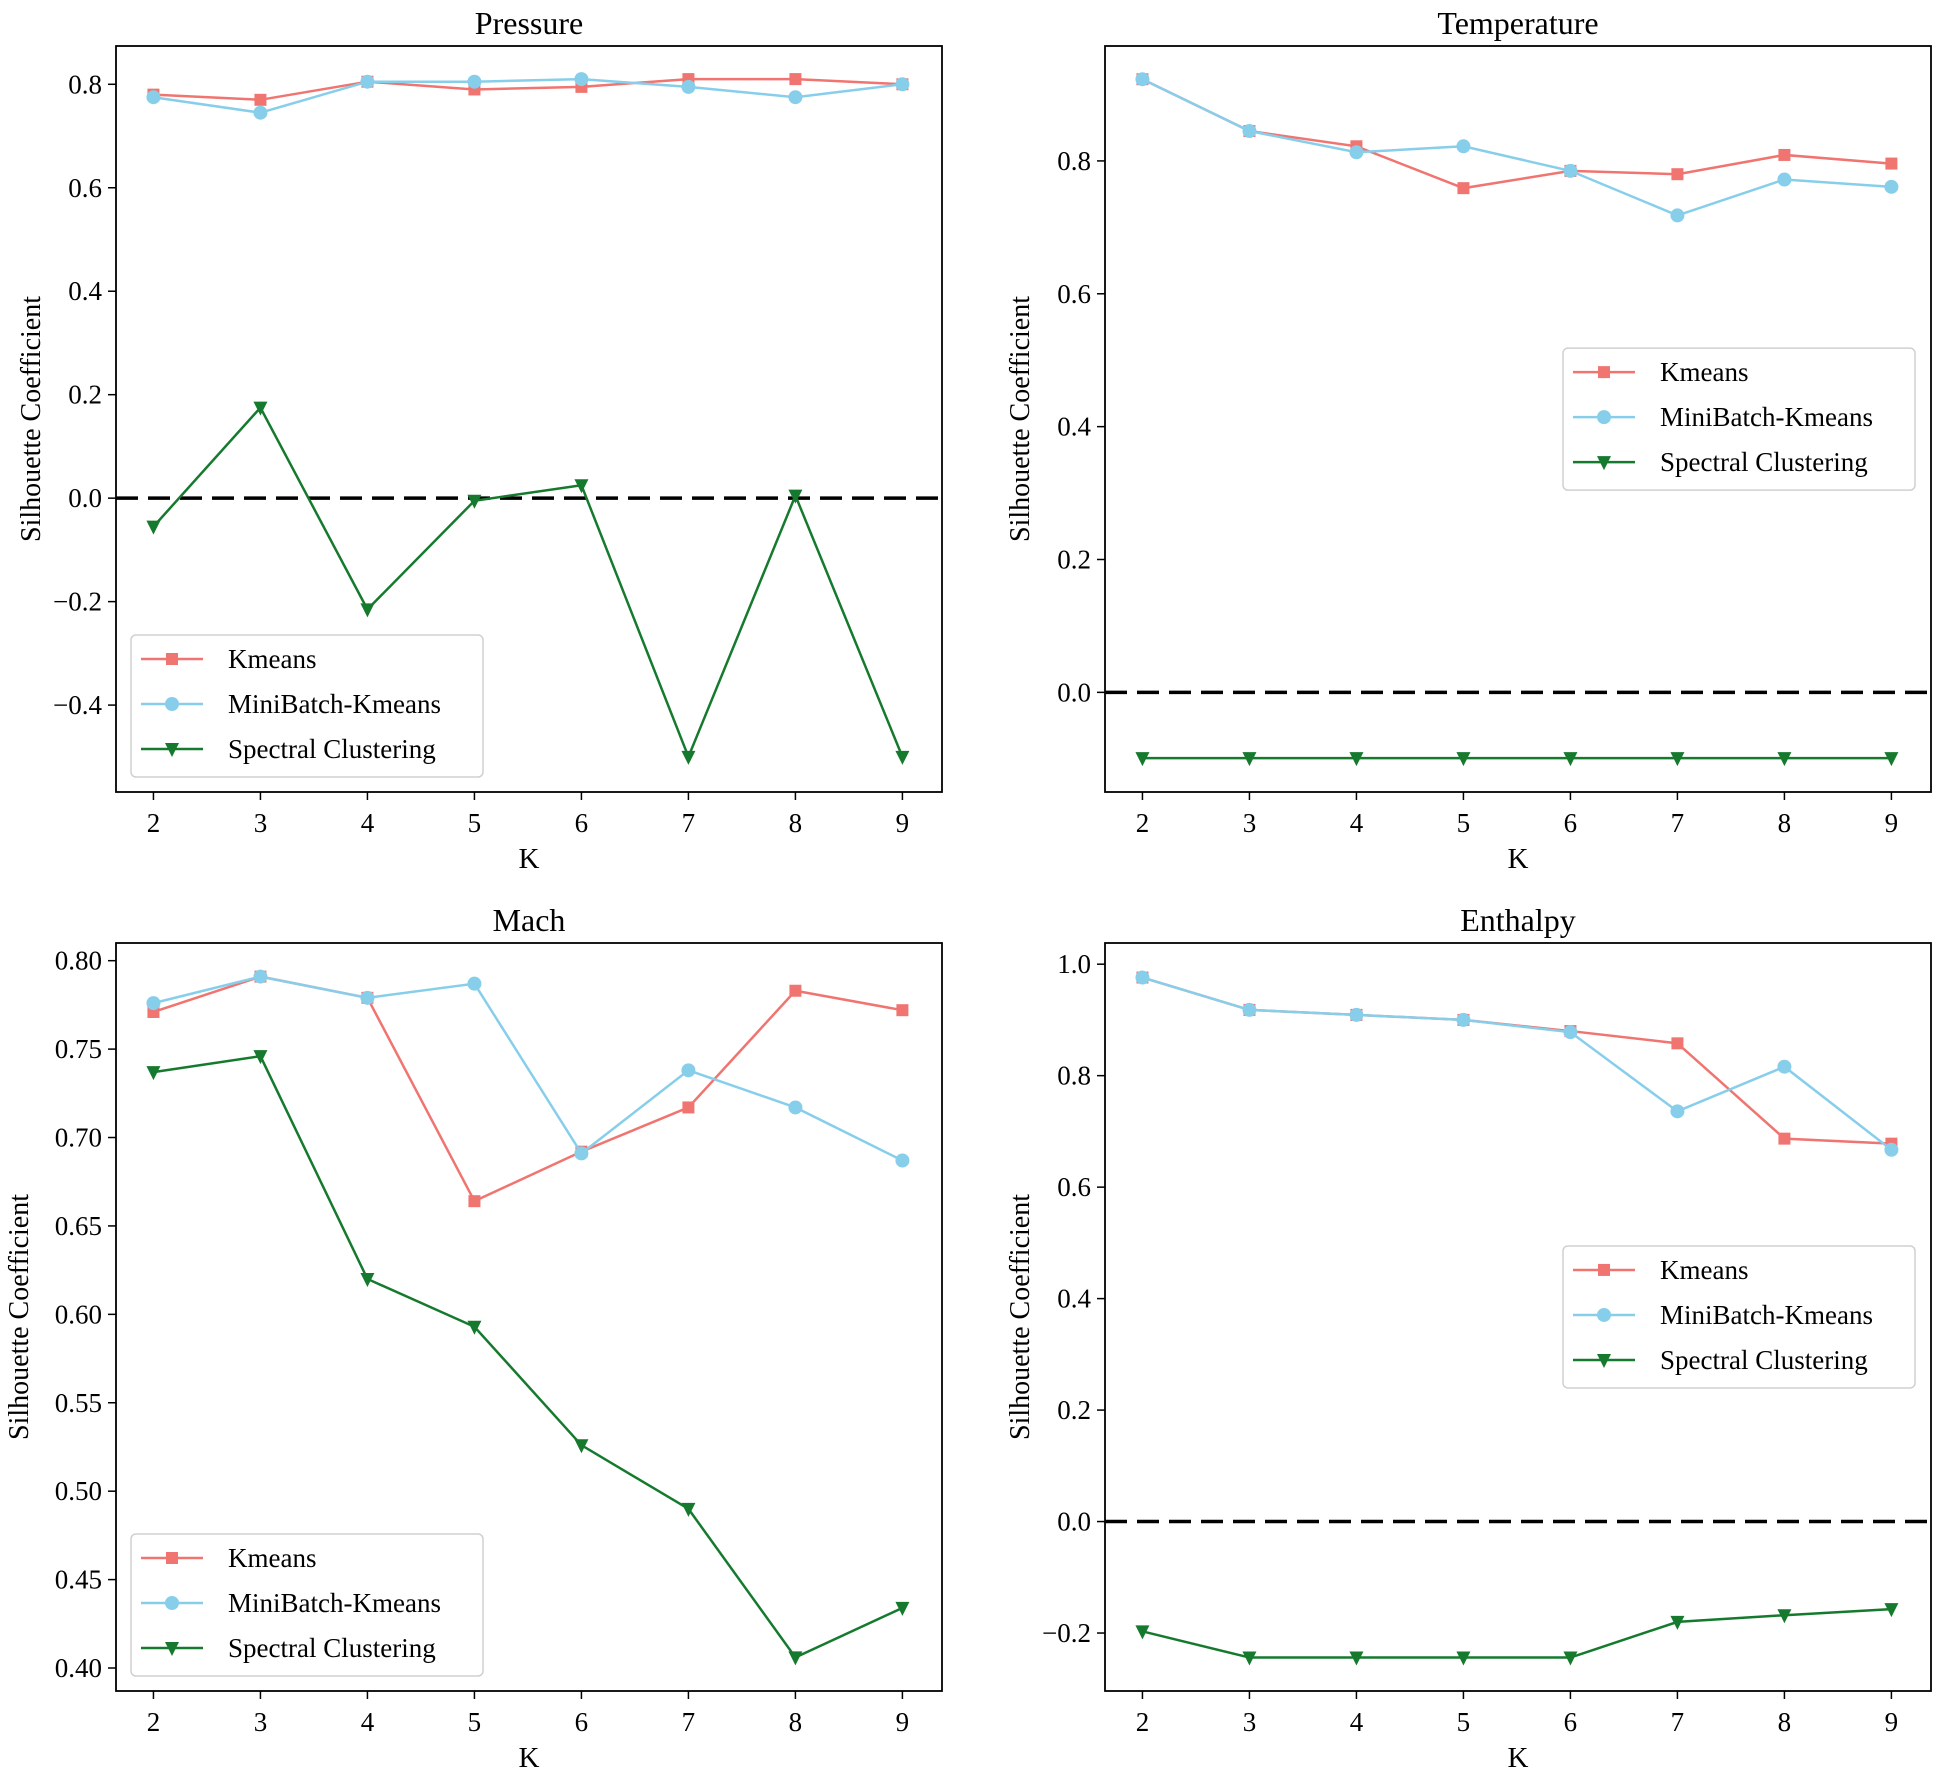 This screenshot has height=1772, width=1938. I want to click on y-tick-label: 0.70, so click(78, 1138).